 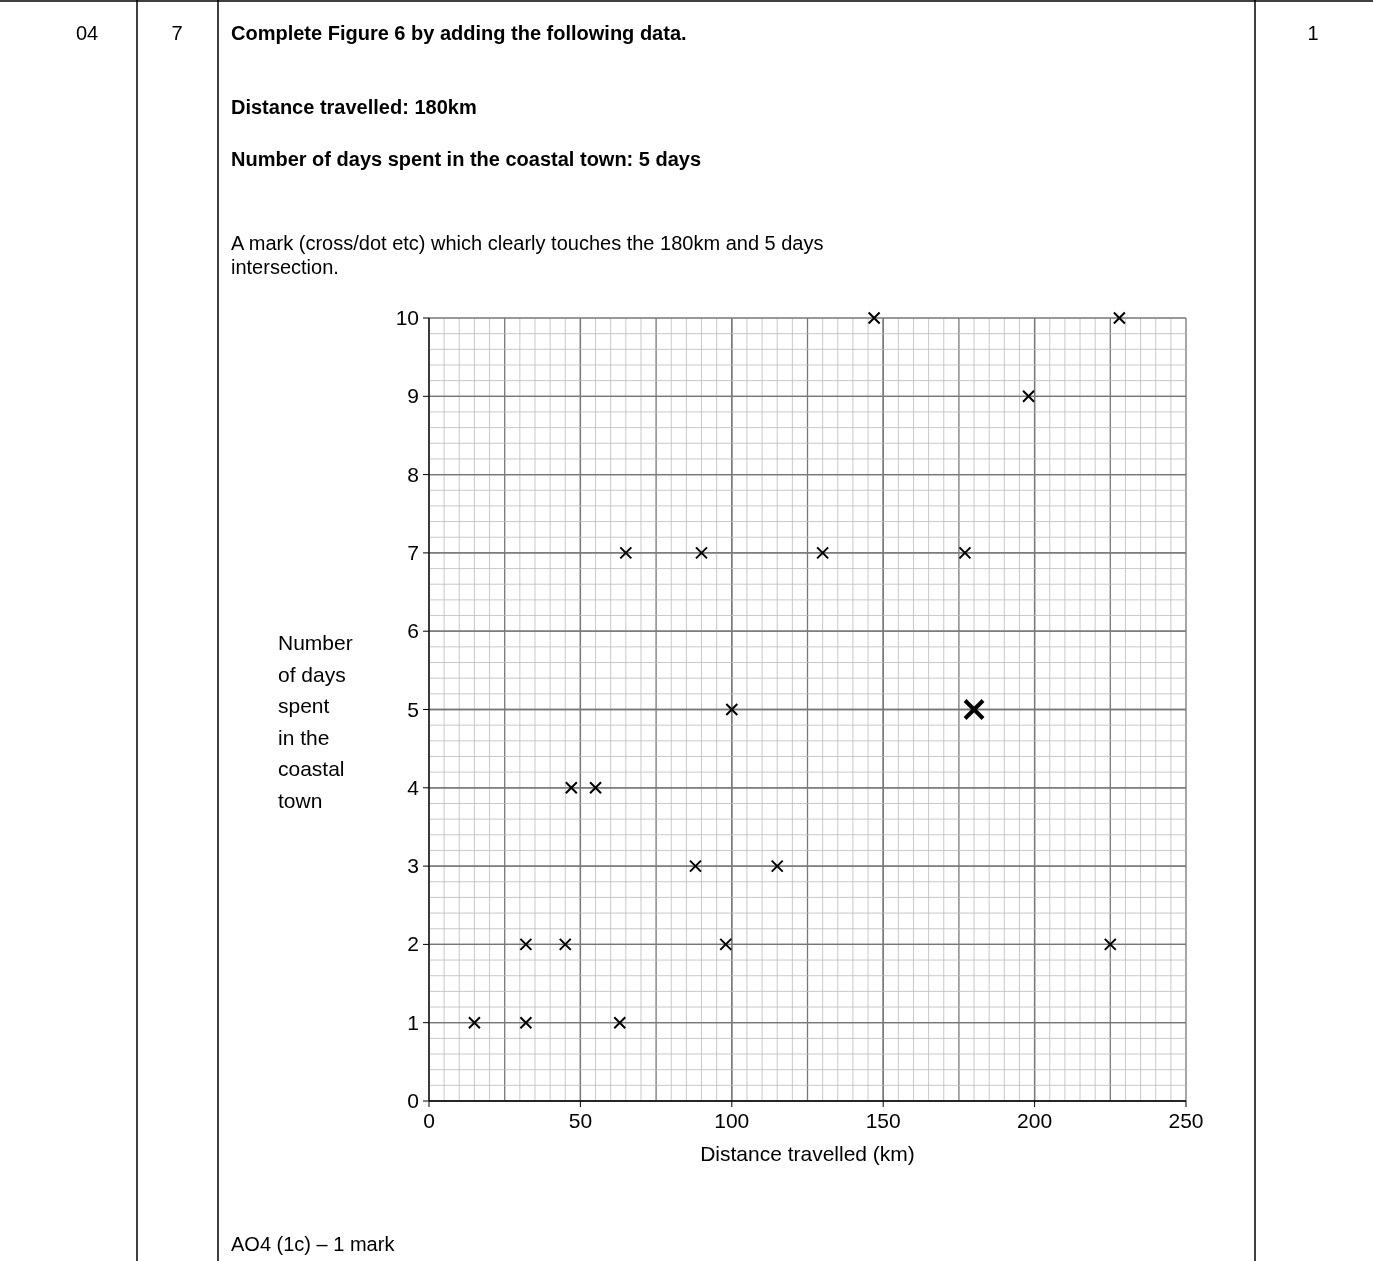 What do you see at coordinates (1035, 1120) in the screenshot?
I see `x-tick-label: 200` at bounding box center [1035, 1120].